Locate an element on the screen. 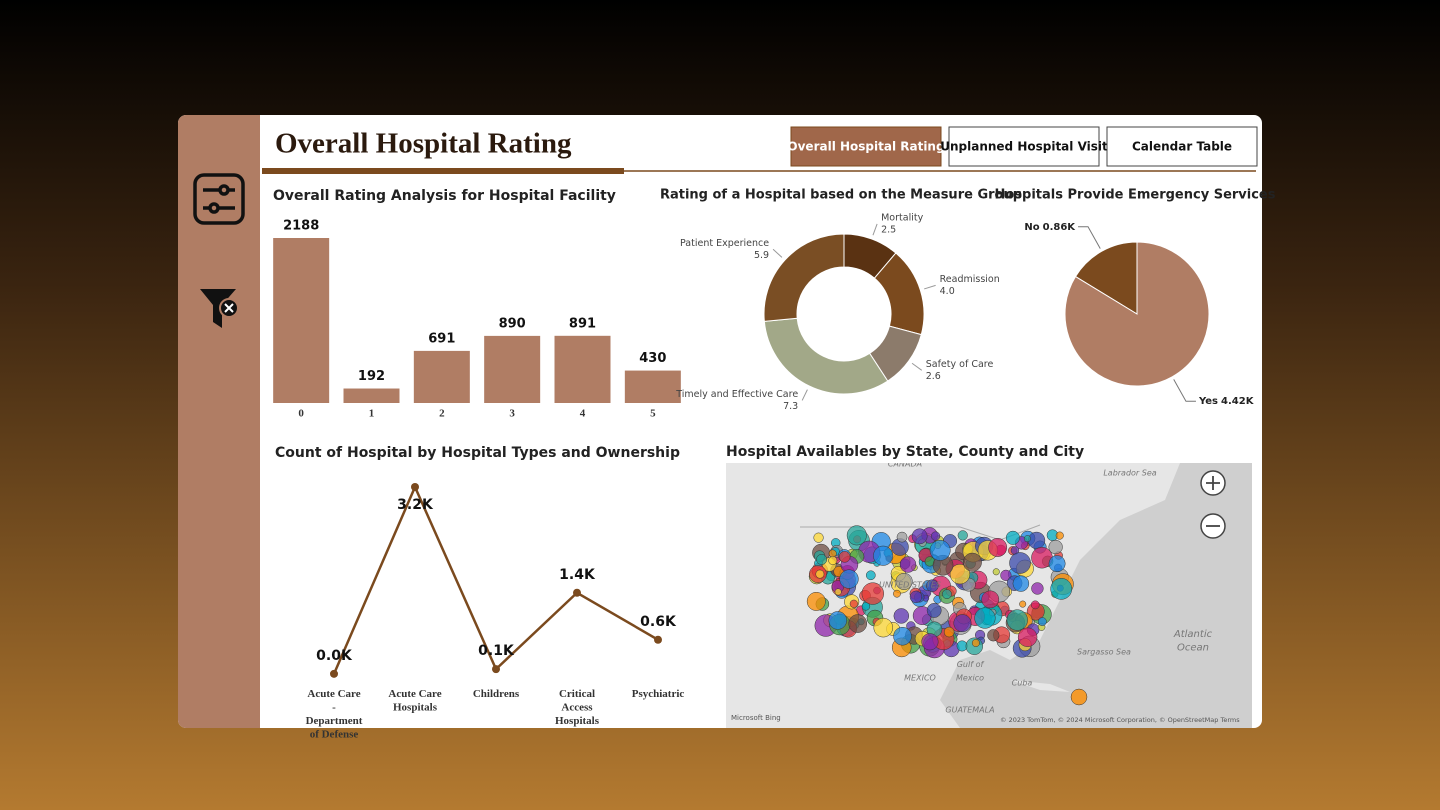 The width and height of the screenshot is (1440, 810). slice-label: Timely and Effective Care is located at coordinates (736, 394).